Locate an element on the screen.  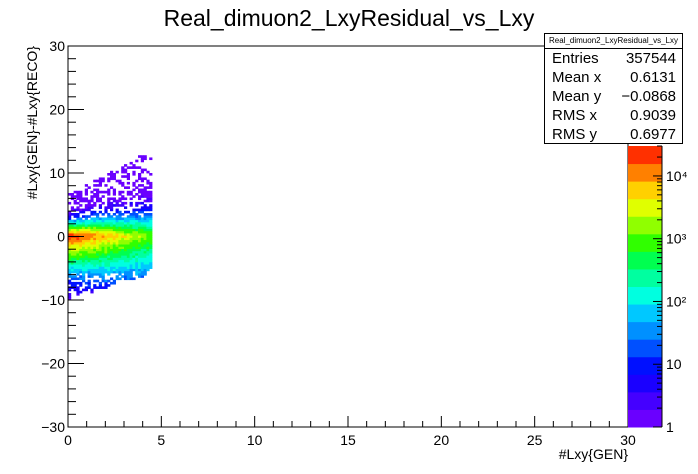
y-tick-label: 10 is located at coordinates (57, 173).